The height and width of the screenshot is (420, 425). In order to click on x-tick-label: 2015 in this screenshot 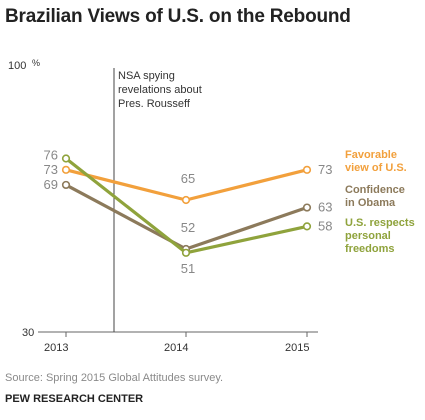, I will do `click(297, 348)`.